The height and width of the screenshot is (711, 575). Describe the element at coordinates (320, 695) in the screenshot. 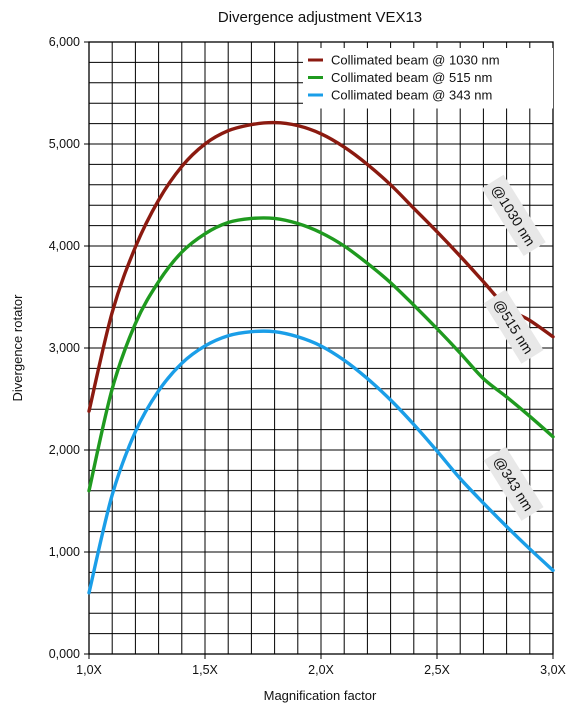

I see `x-axis-title: Magnification factor` at that location.